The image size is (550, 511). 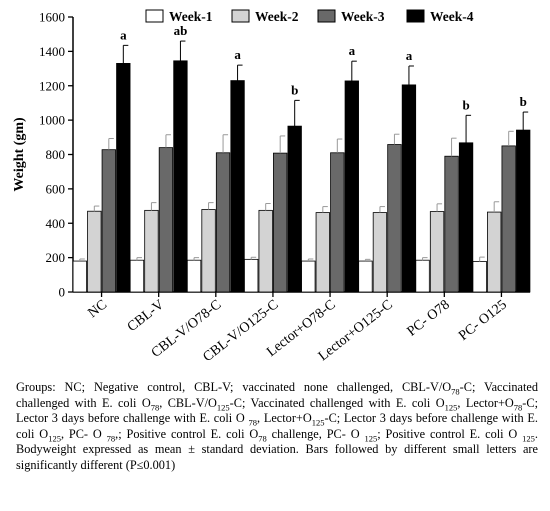 I want to click on caption-text: ; Positive control E. coli O, so click(x=450, y=433).